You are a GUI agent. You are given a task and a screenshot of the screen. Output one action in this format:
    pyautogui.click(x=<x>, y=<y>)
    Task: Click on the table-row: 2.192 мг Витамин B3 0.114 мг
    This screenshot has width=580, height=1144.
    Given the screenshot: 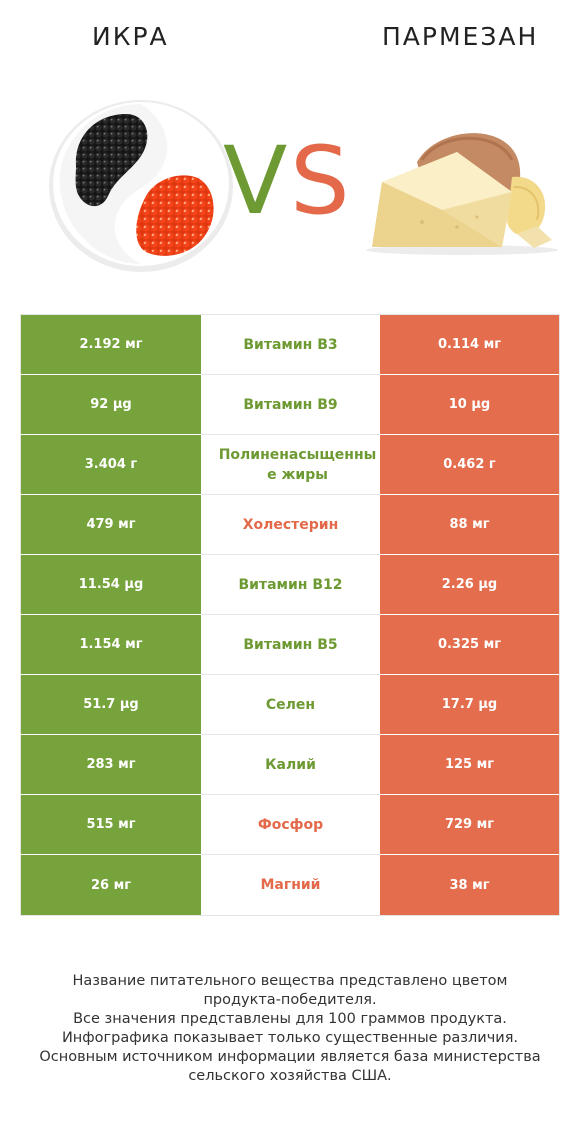 What is the action you would take?
    pyautogui.click(x=290, y=345)
    